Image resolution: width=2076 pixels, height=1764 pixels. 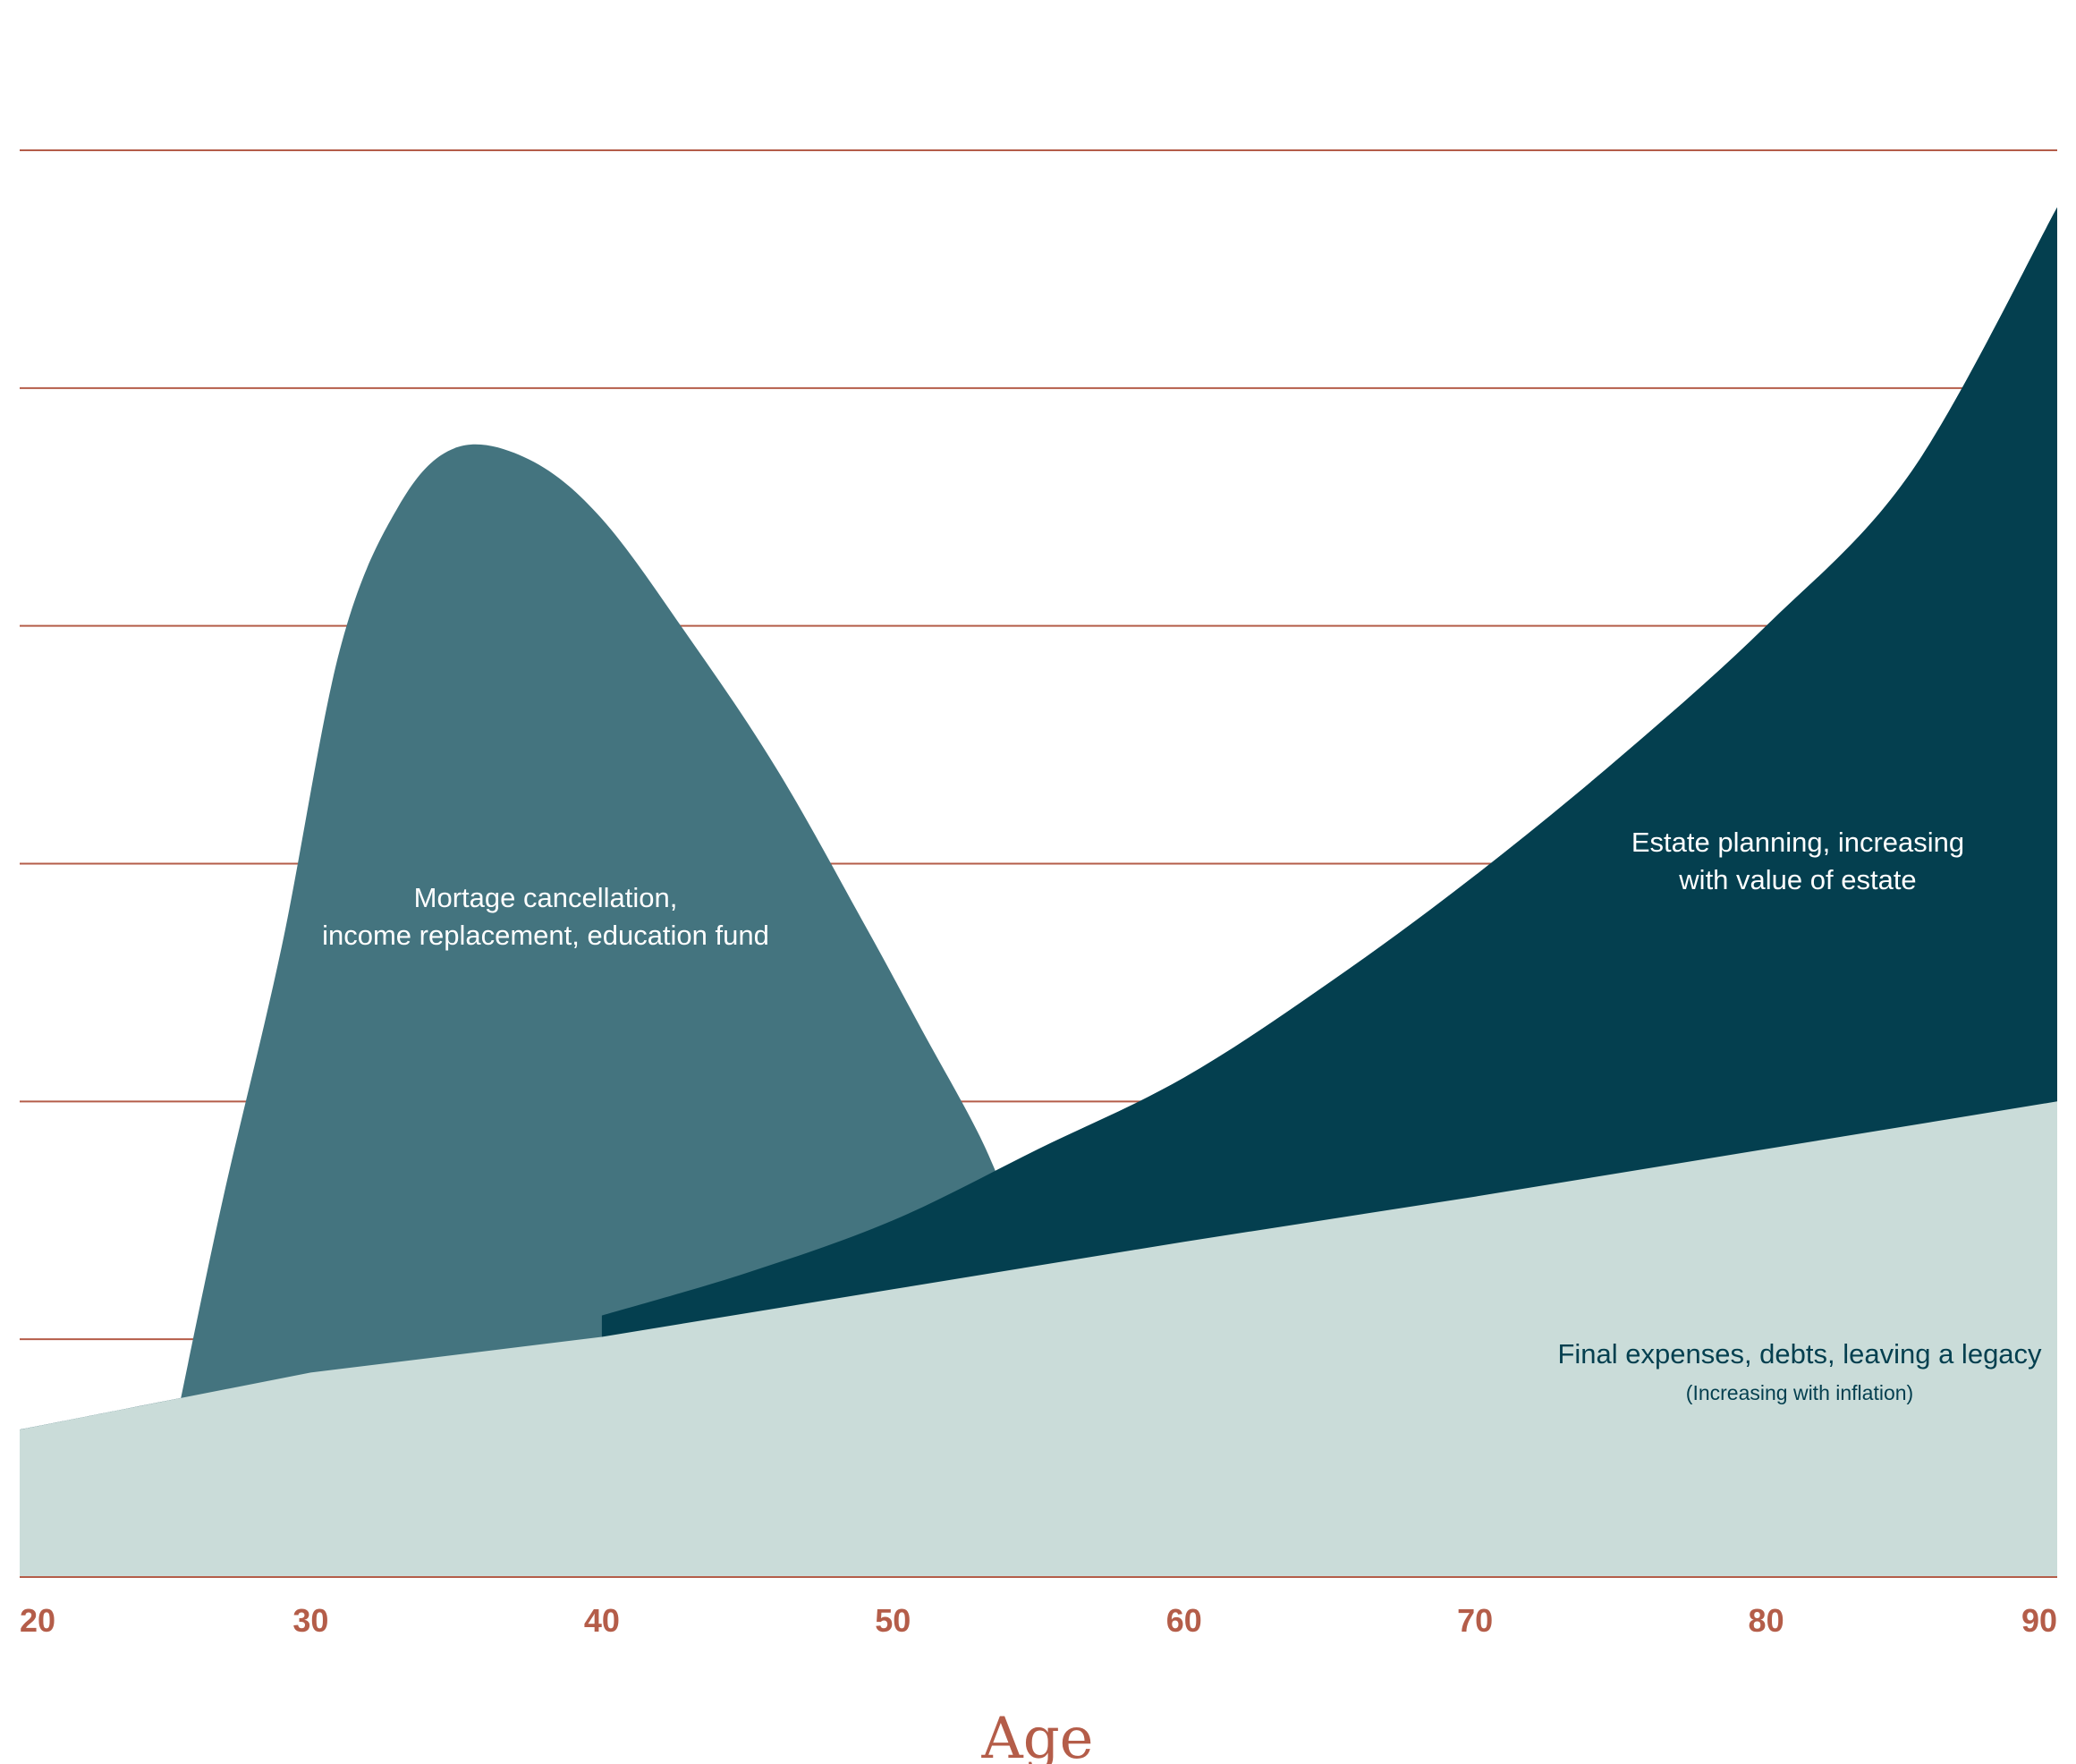 What do you see at coordinates (546, 897) in the screenshot?
I see `mortgage-area-label: Mortage cancellation,` at bounding box center [546, 897].